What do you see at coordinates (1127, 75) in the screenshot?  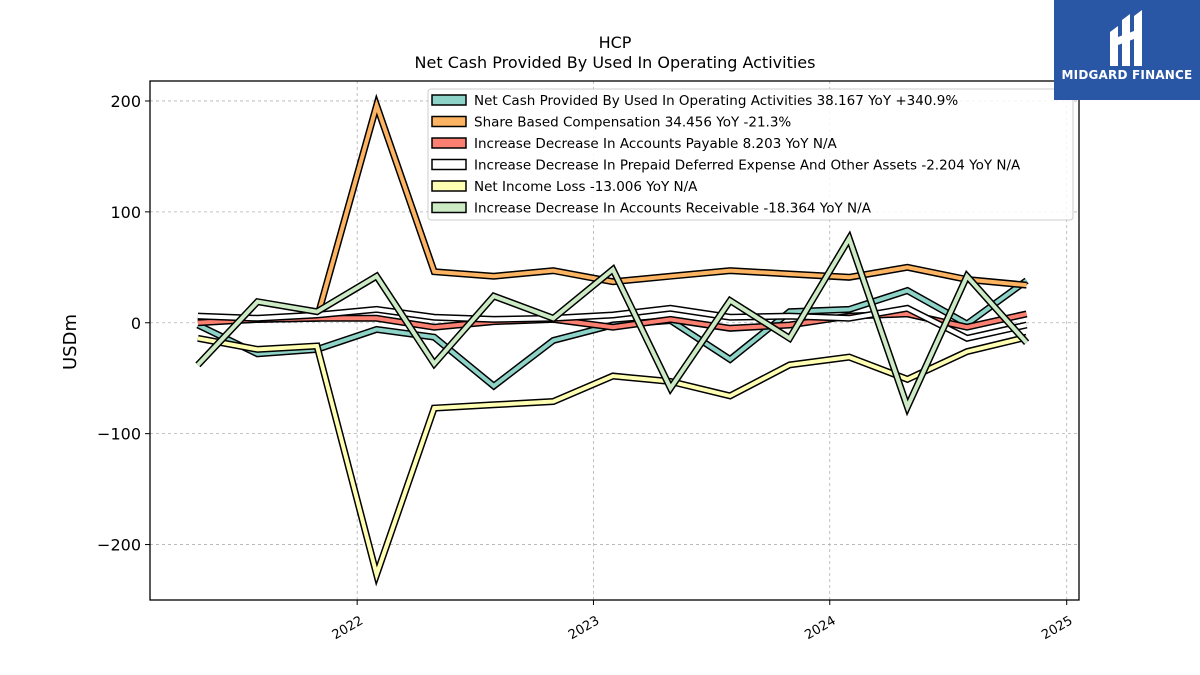 I see `brand-name: MIDGARD FINANCE` at bounding box center [1127, 75].